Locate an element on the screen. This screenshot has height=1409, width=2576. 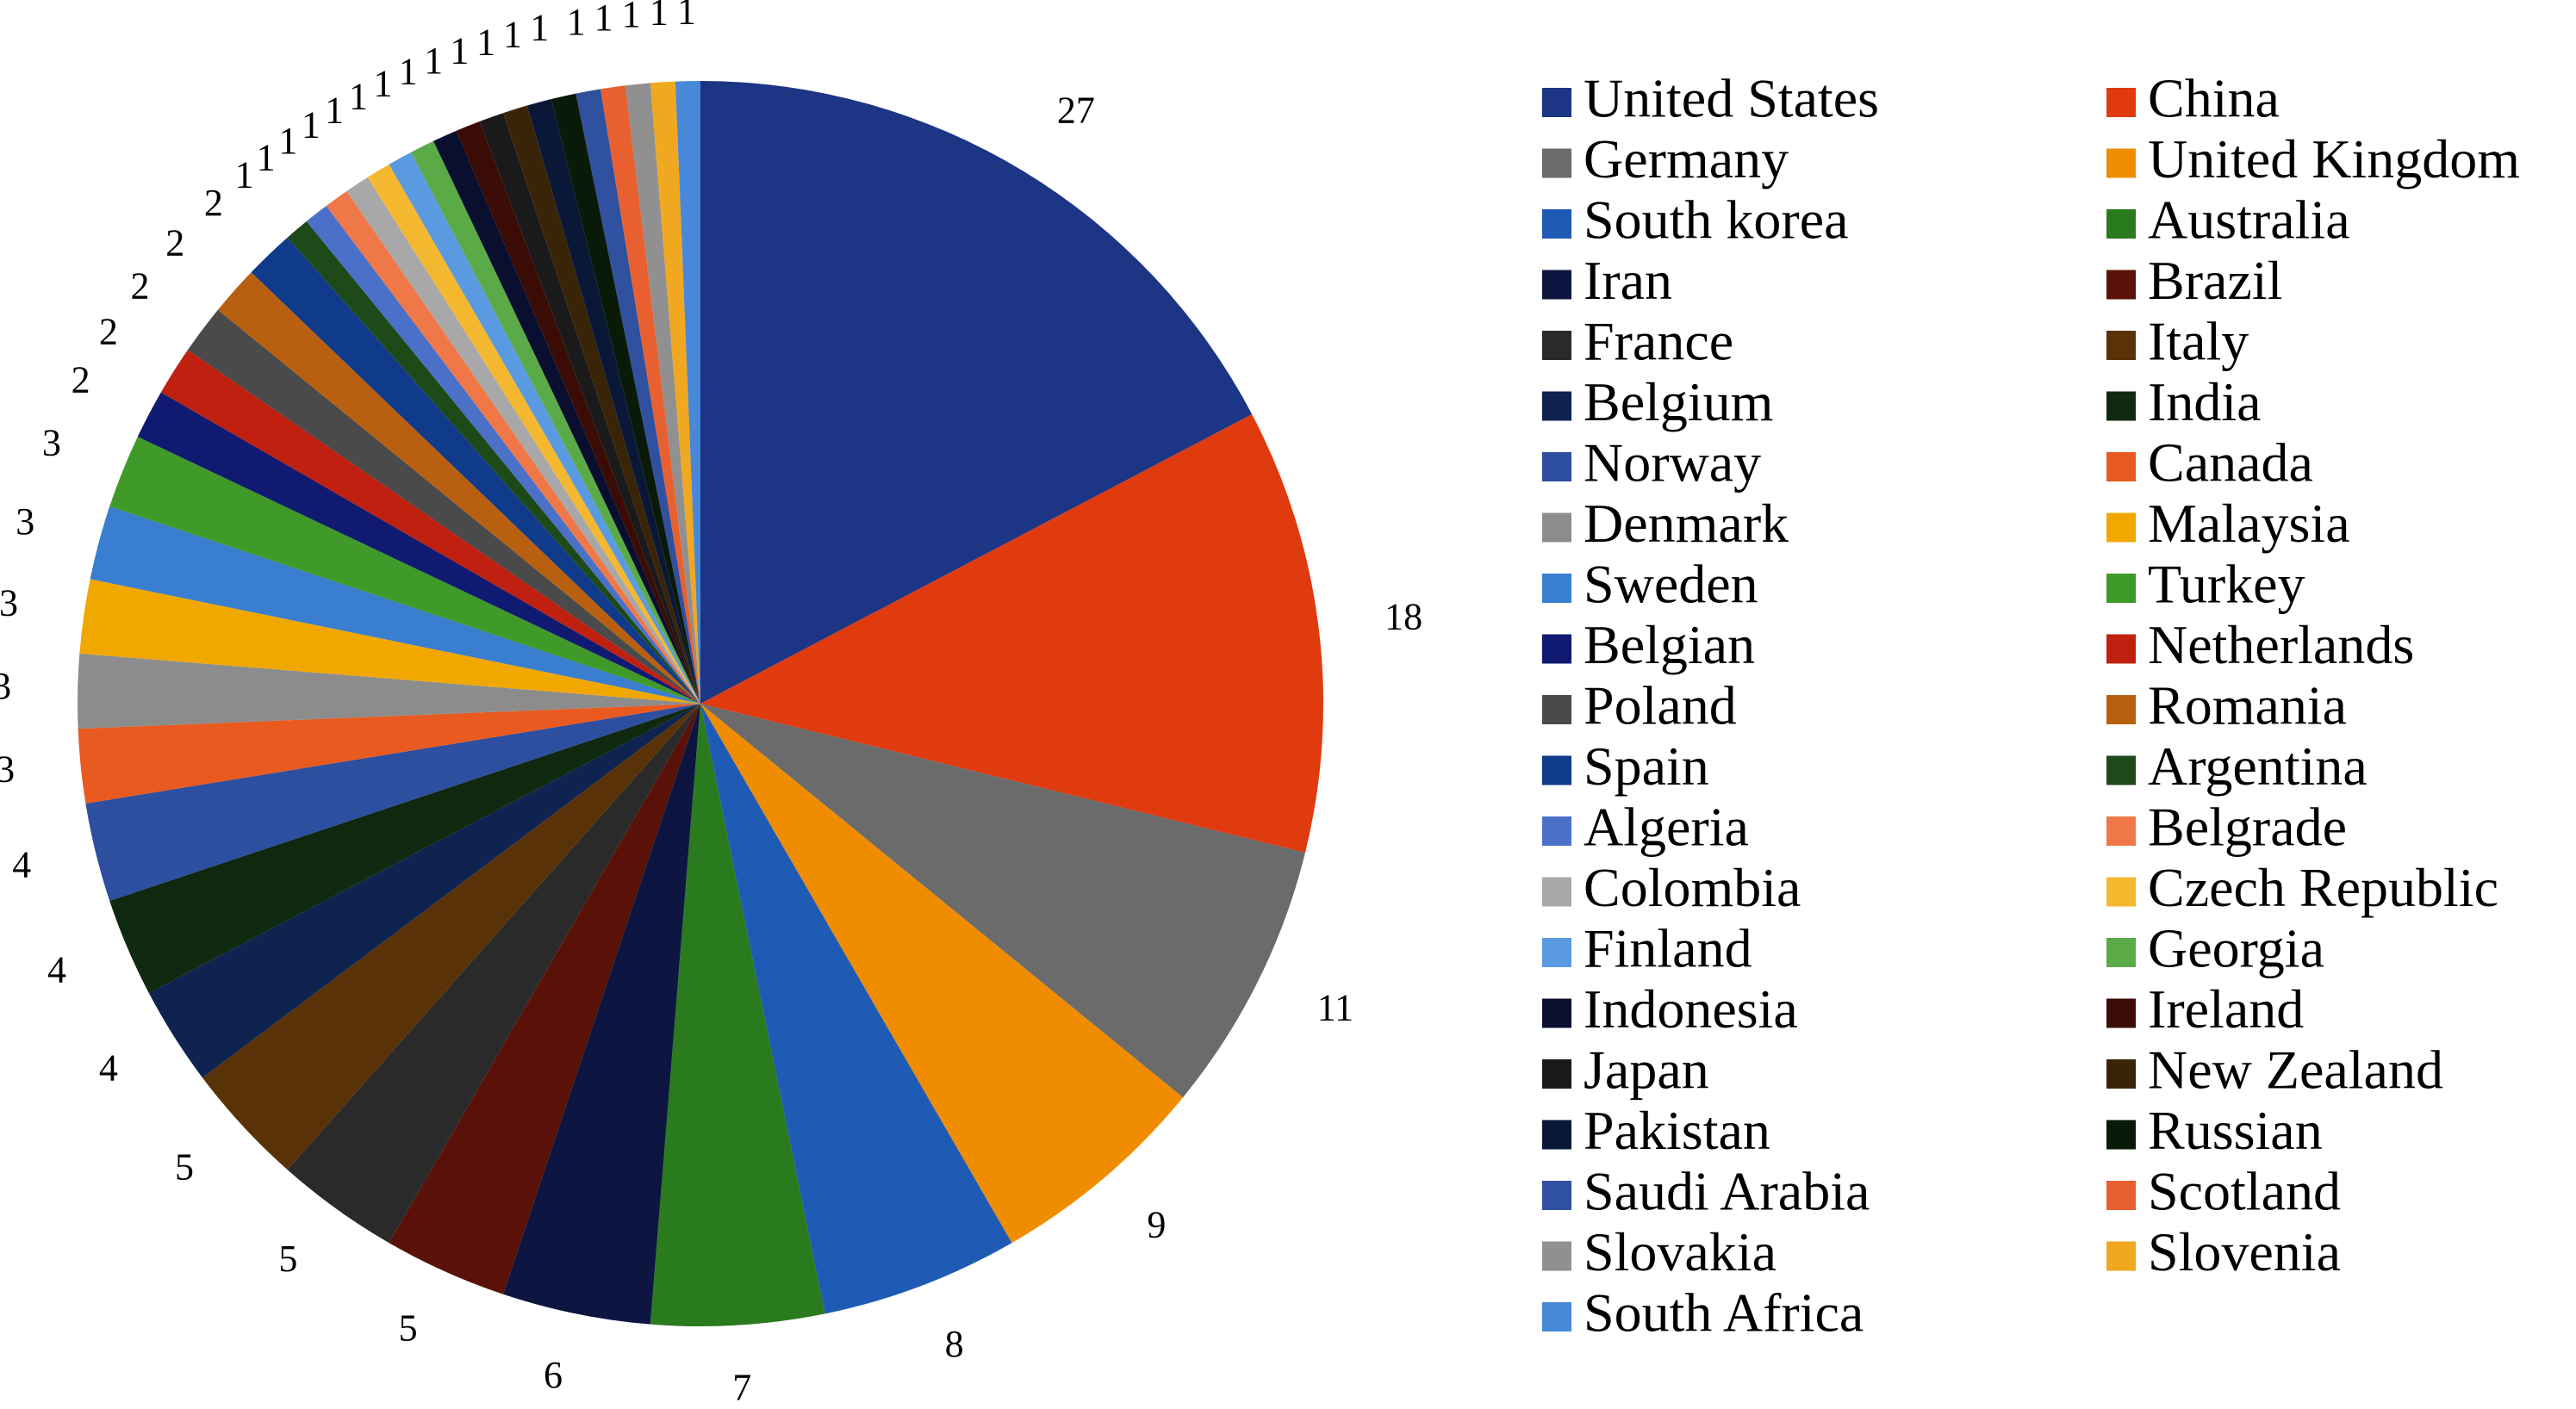
legend-label: Algeria is located at coordinates (1667, 827).